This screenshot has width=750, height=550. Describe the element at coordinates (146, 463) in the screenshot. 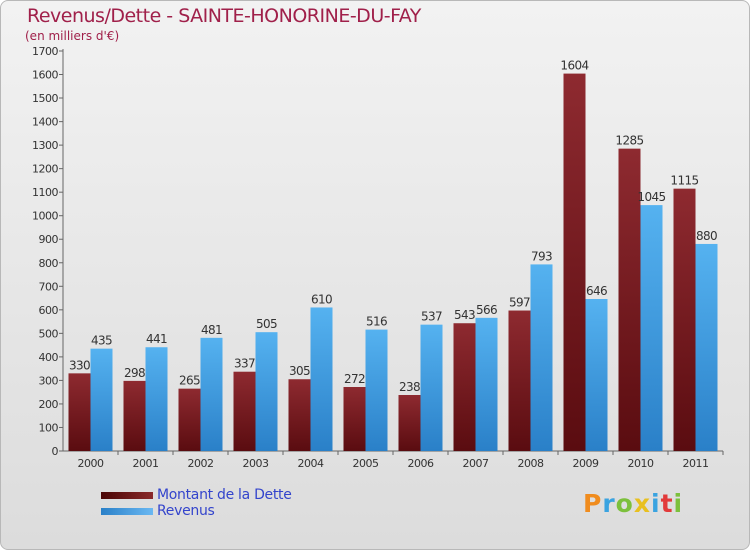

I see `x-tick-label: 2001` at that location.